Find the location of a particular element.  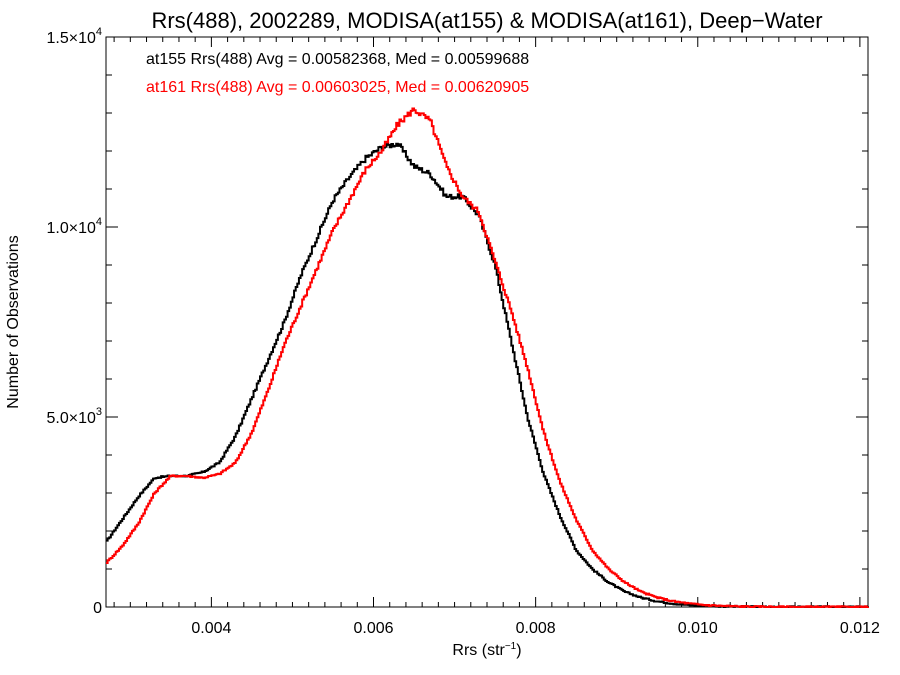

y-tick-label: 0 is located at coordinates (97, 608).